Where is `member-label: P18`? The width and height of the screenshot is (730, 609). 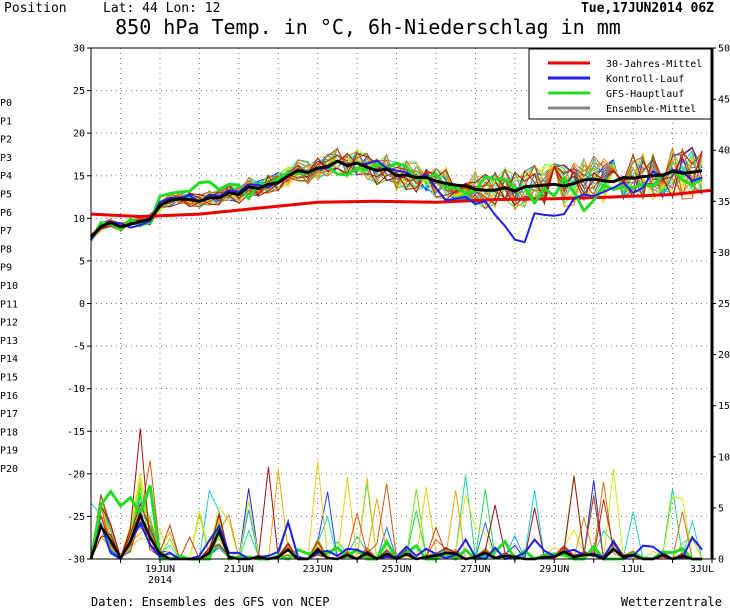
member-label: P18 is located at coordinates (9, 432).